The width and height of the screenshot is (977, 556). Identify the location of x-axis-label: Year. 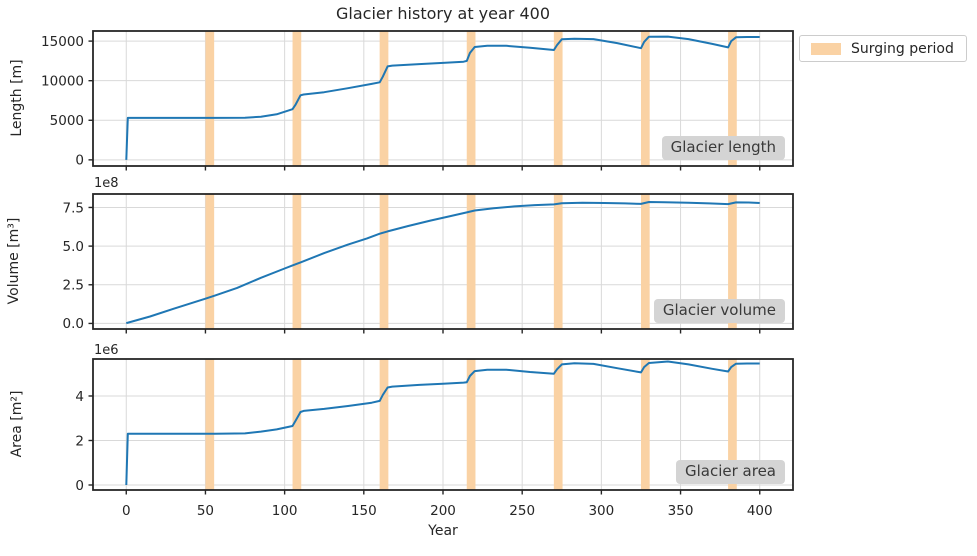
(443, 531).